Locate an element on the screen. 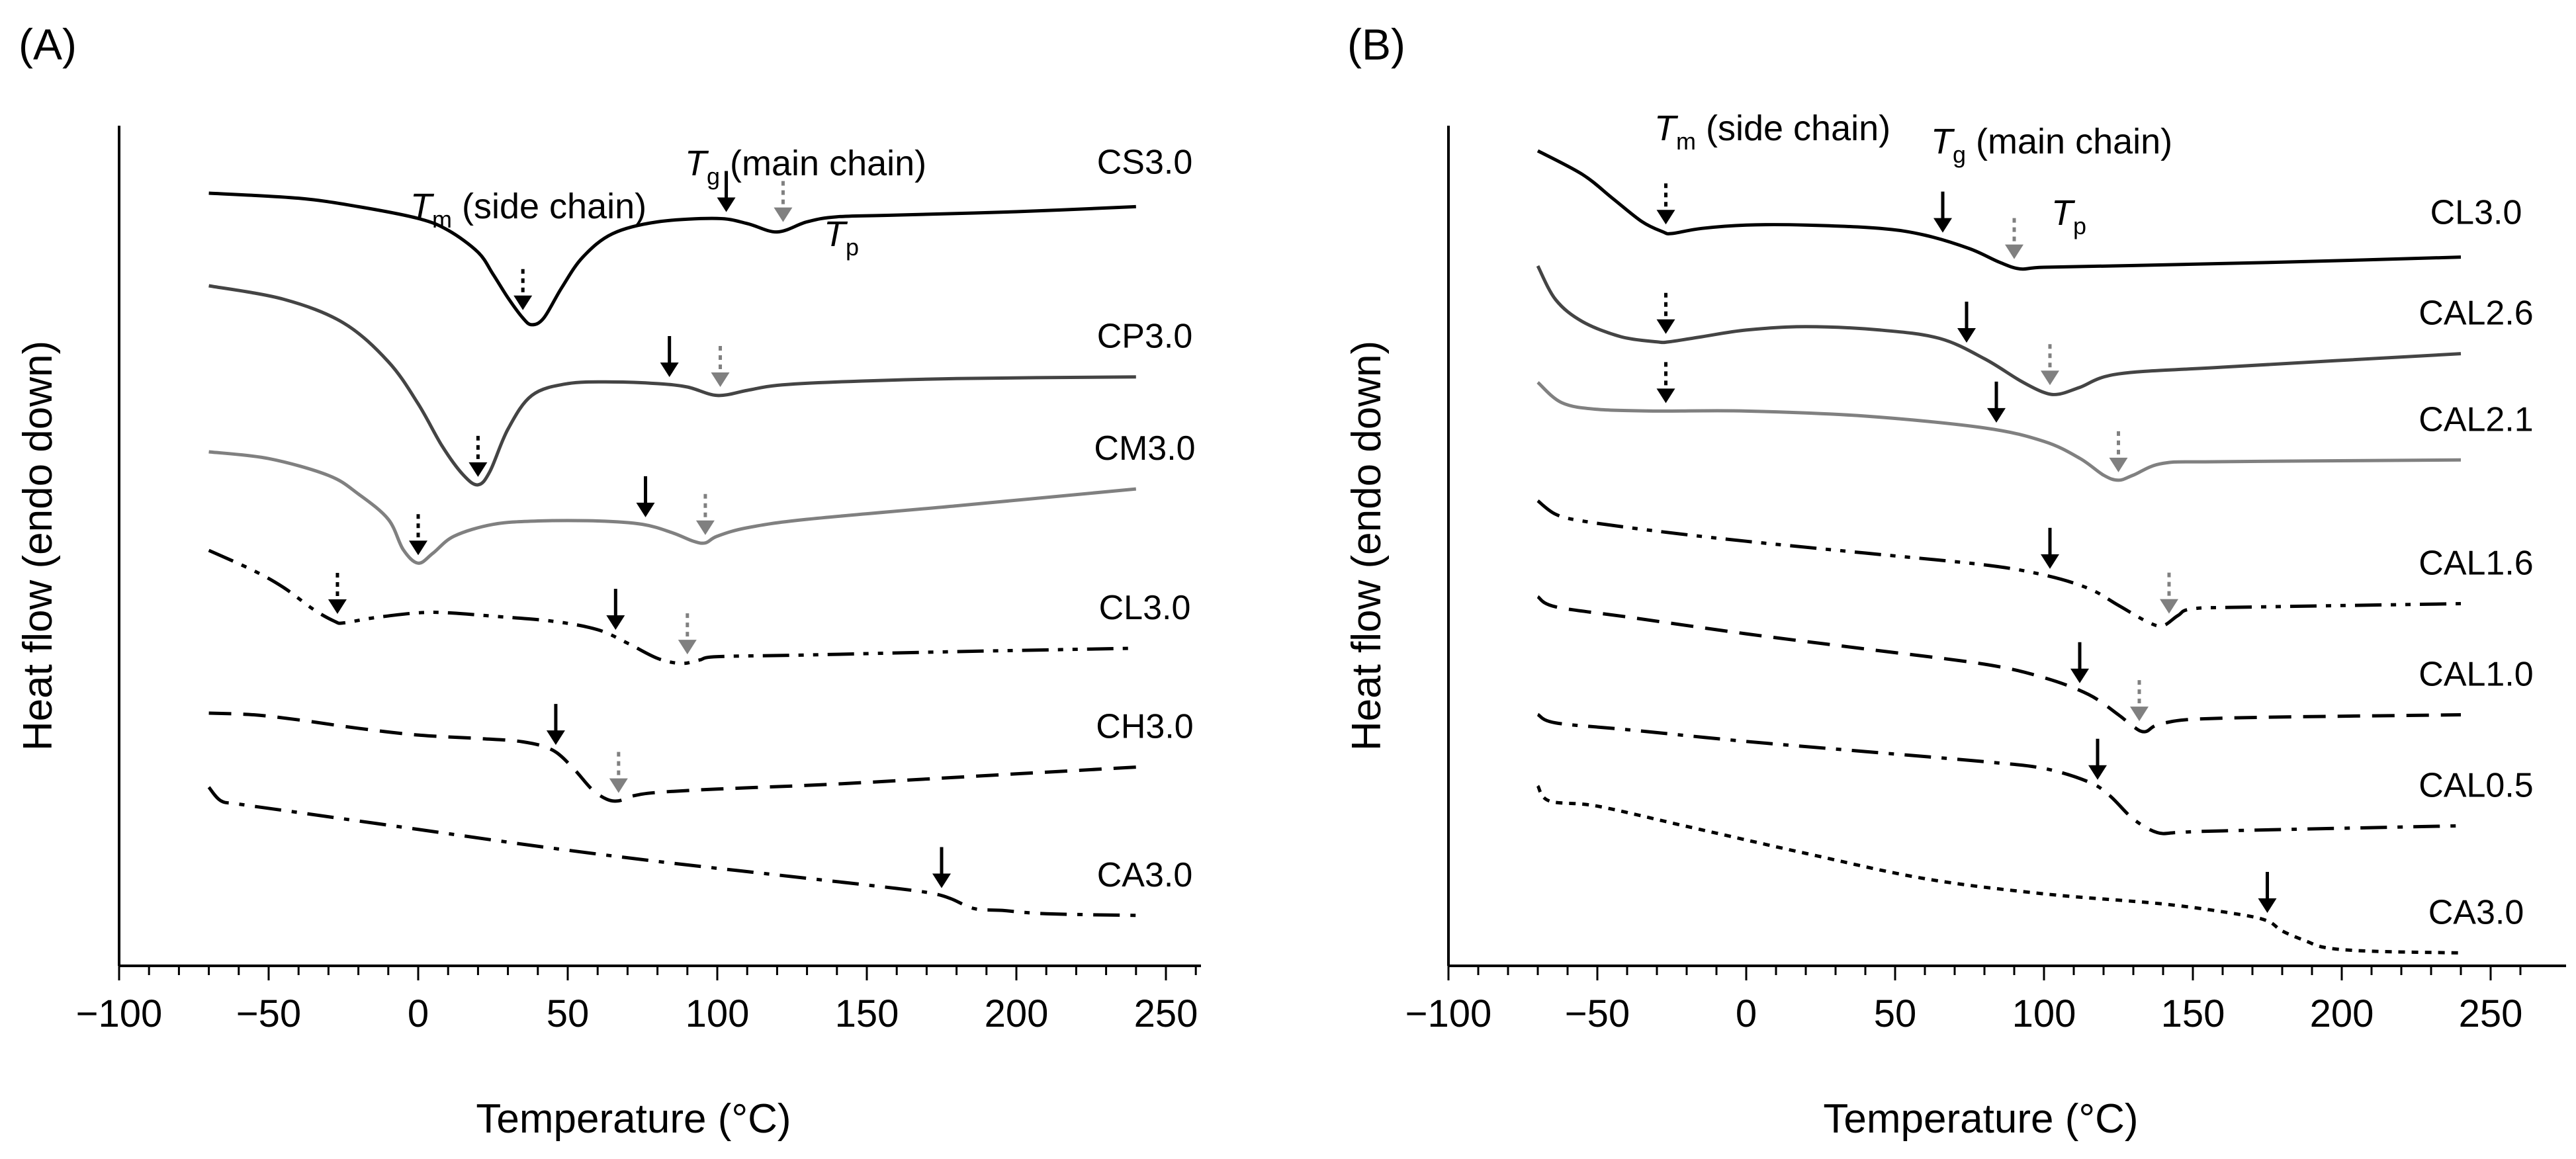 Image resolution: width=2576 pixels, height=1159 pixels. curve-cp3.0 is located at coordinates (672, 385).